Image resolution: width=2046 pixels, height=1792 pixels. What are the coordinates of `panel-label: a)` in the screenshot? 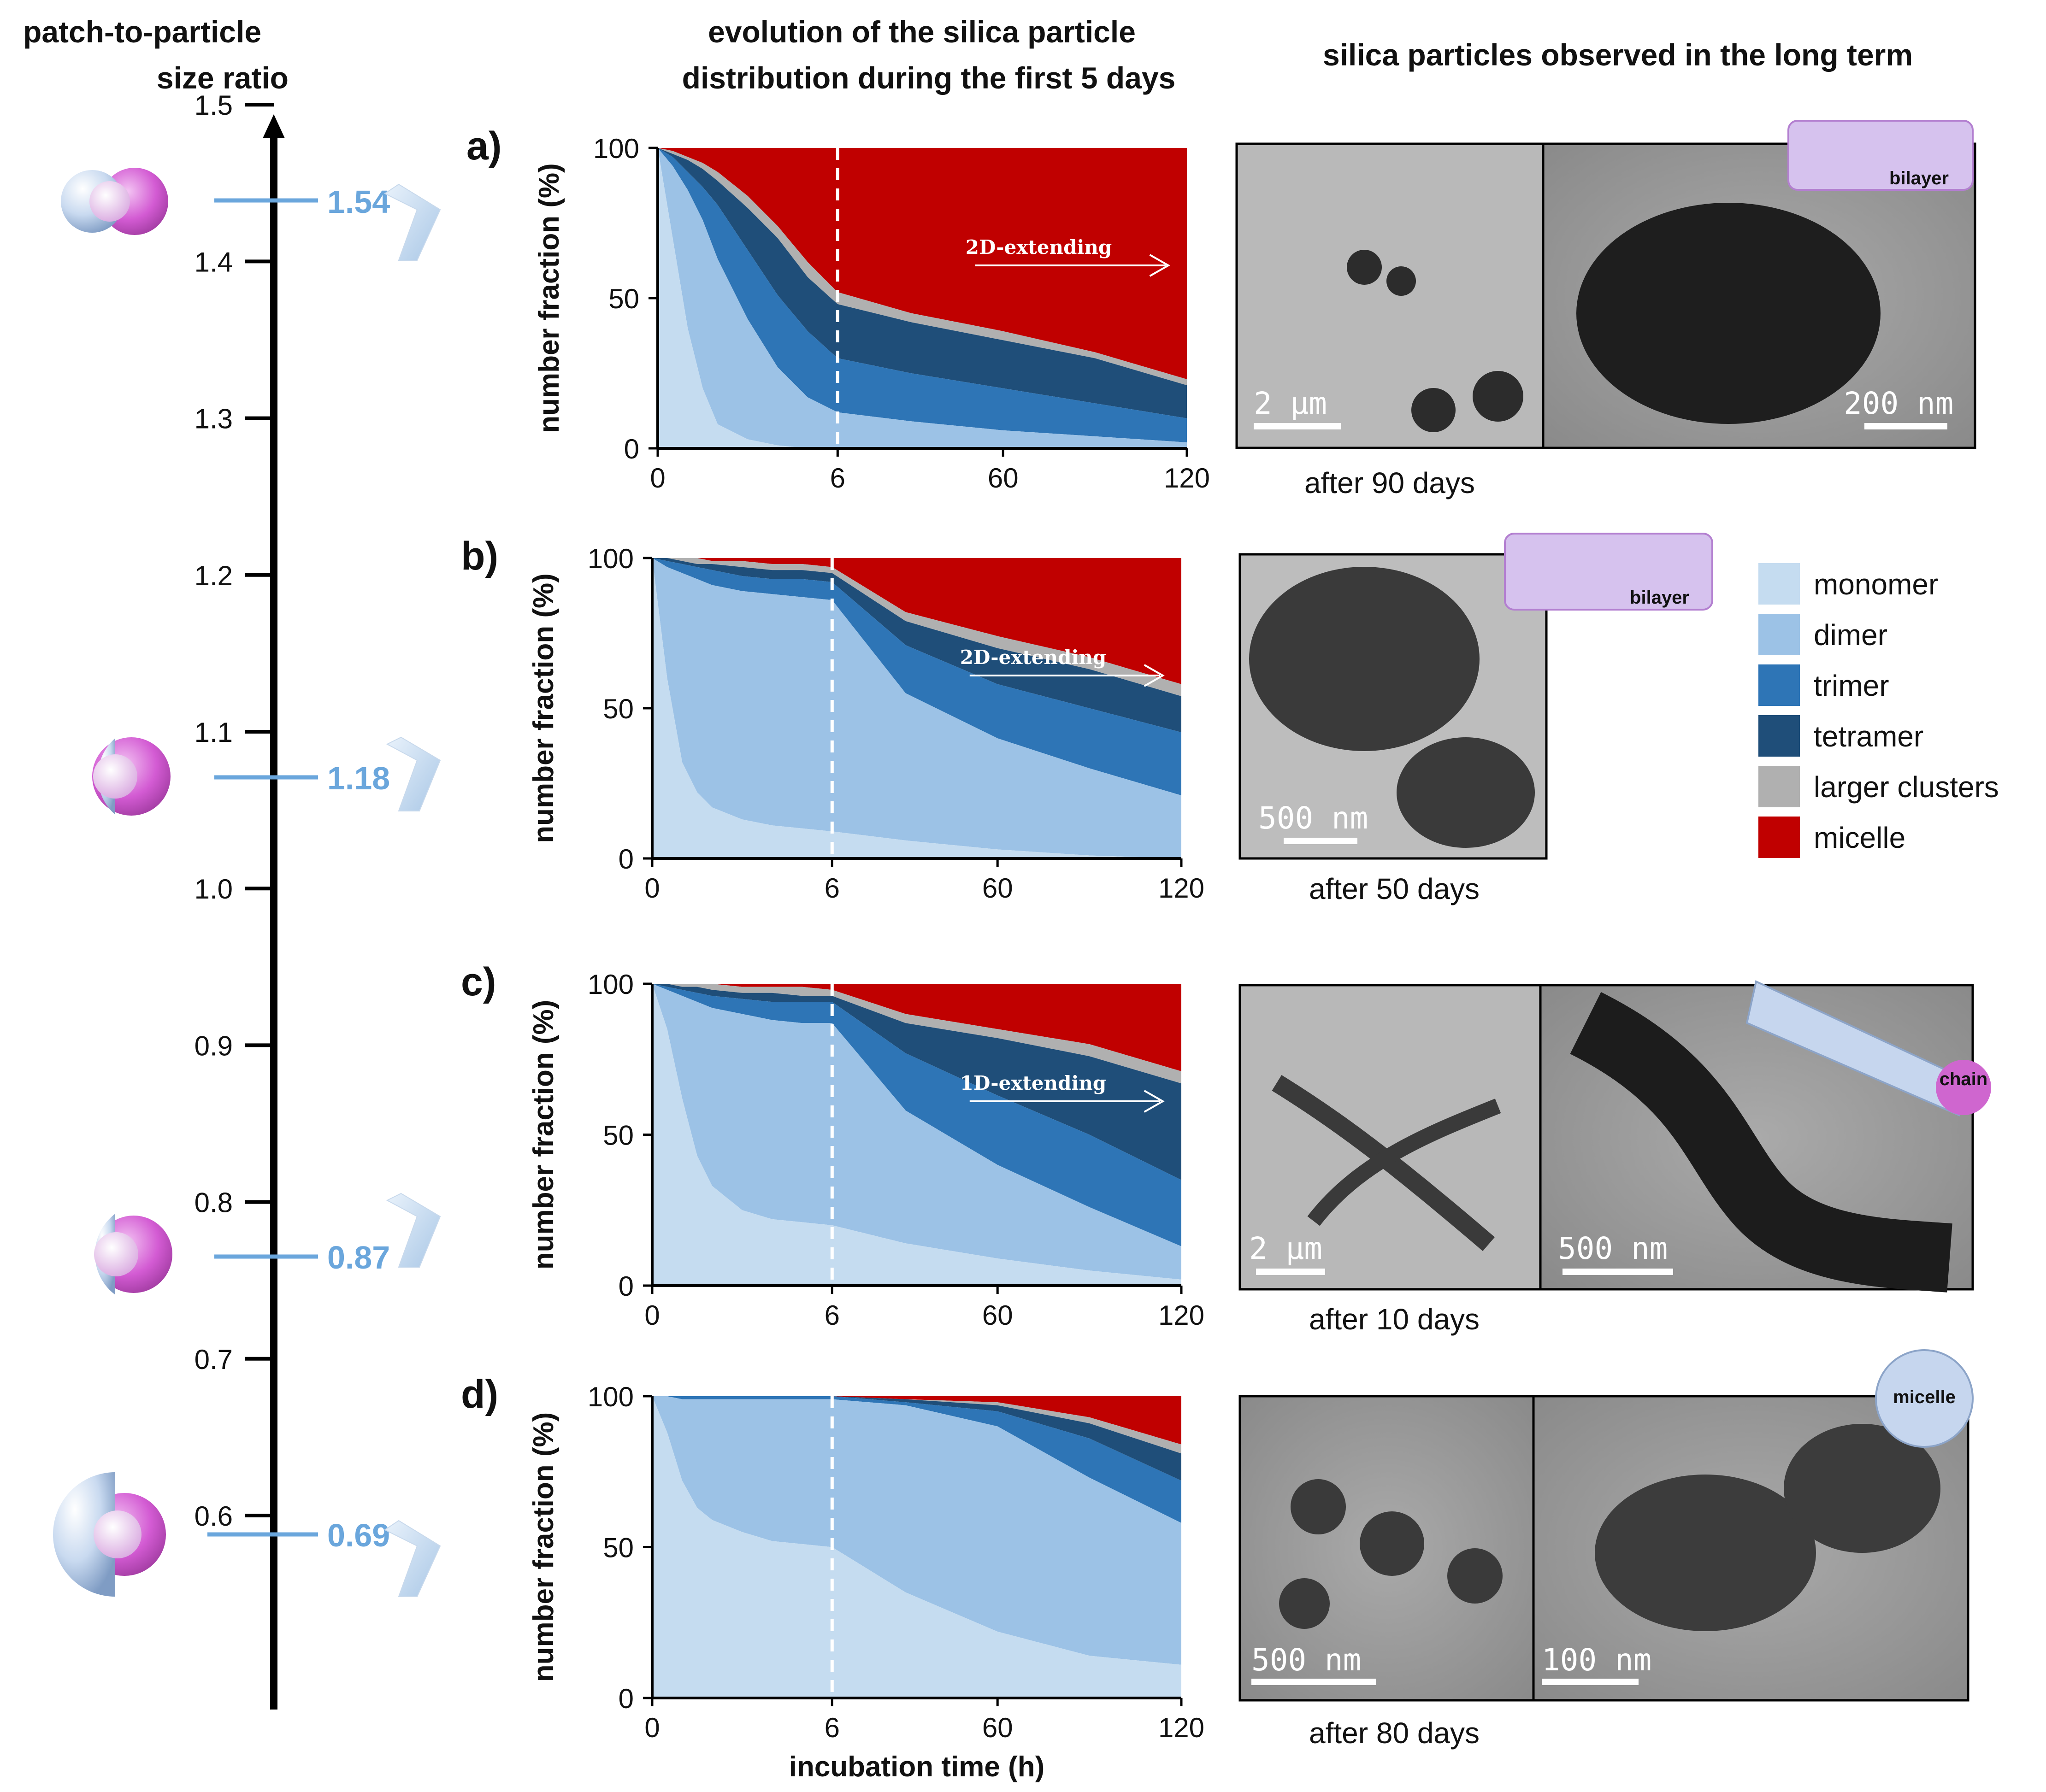 It's located at (483, 146).